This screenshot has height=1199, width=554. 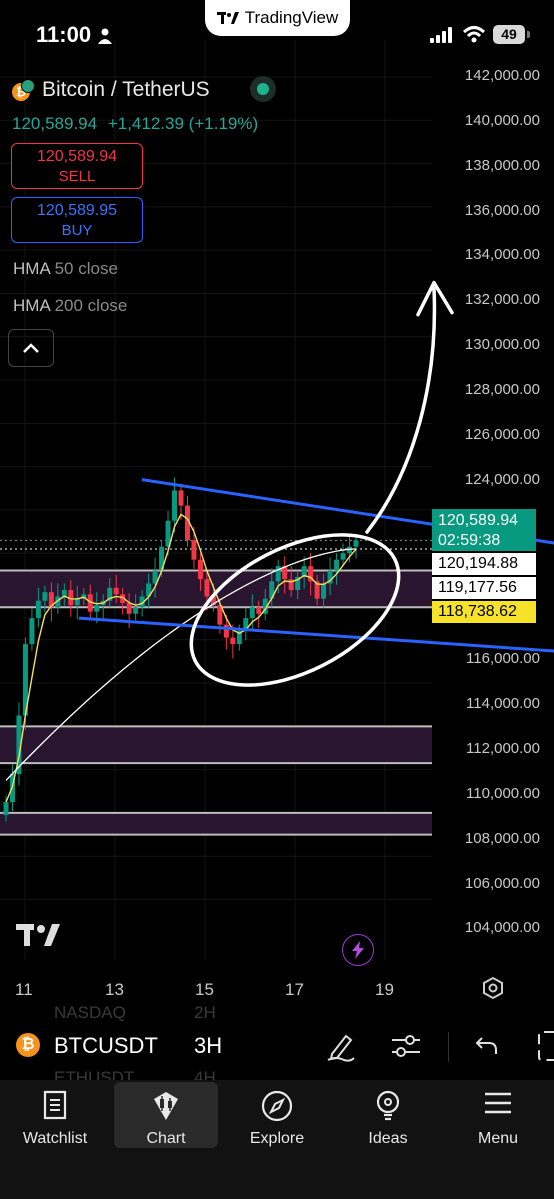 What do you see at coordinates (55, 1138) in the screenshot?
I see `tab-label: Watchlist` at bounding box center [55, 1138].